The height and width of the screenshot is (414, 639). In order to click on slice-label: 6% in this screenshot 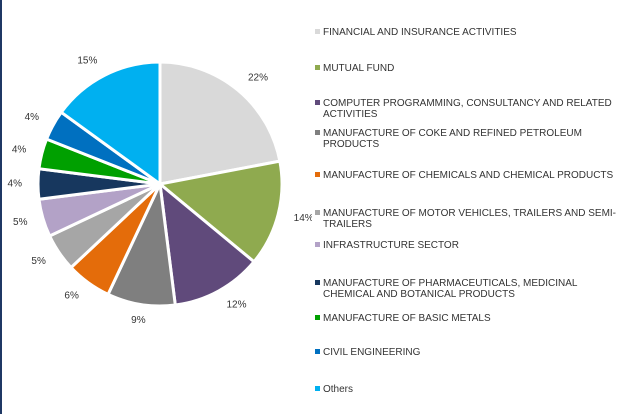, I will do `click(71, 295)`.